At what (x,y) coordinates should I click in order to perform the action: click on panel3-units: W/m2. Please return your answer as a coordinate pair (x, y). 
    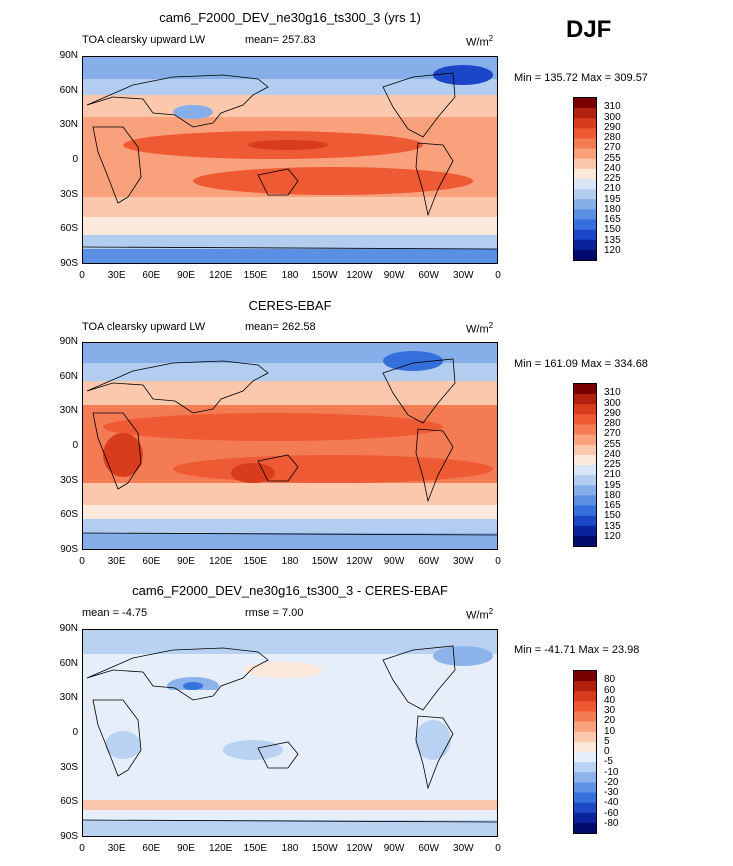
    Looking at the image, I should click on (480, 614).